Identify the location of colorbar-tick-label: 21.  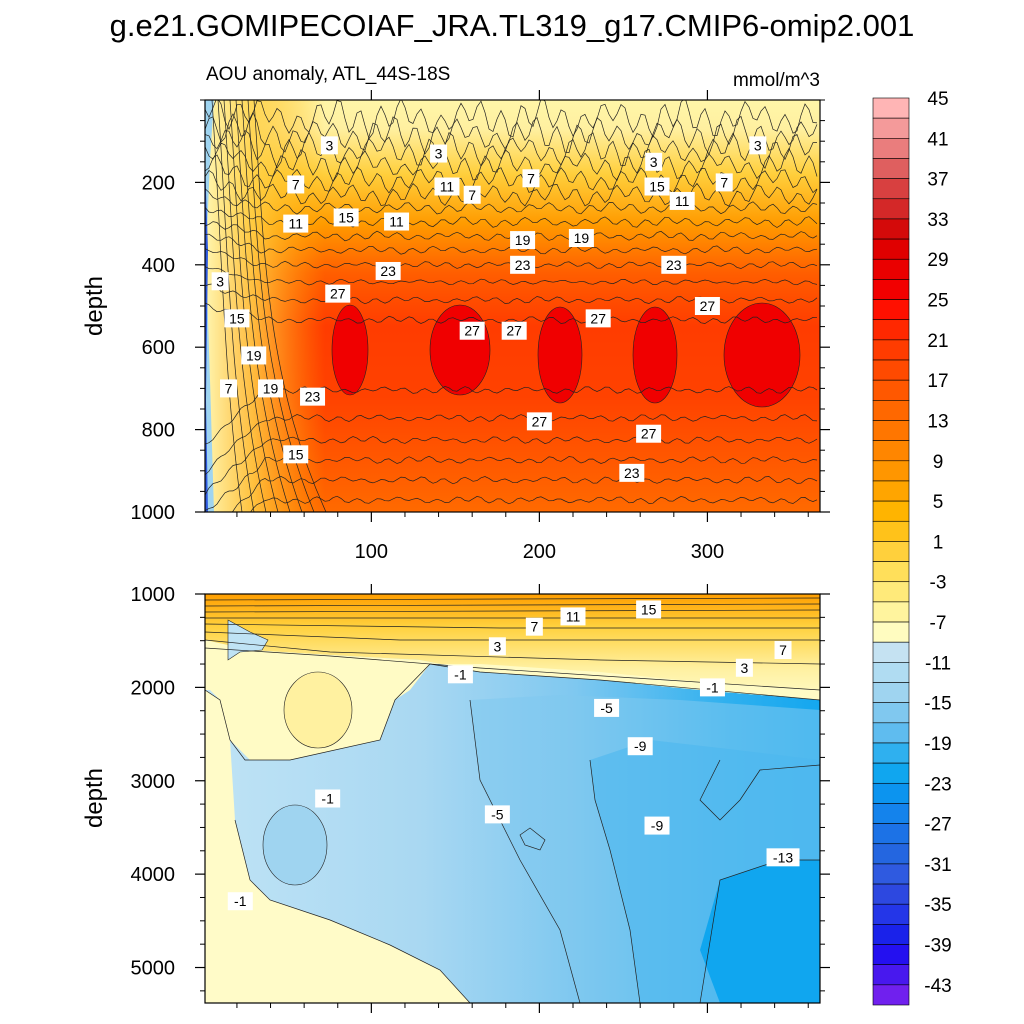
(937, 341).